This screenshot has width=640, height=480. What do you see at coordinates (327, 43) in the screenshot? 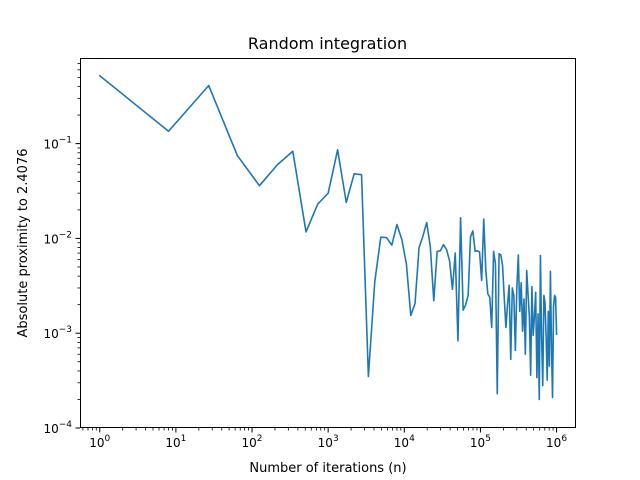
I see `chart-title: Random integration` at bounding box center [327, 43].